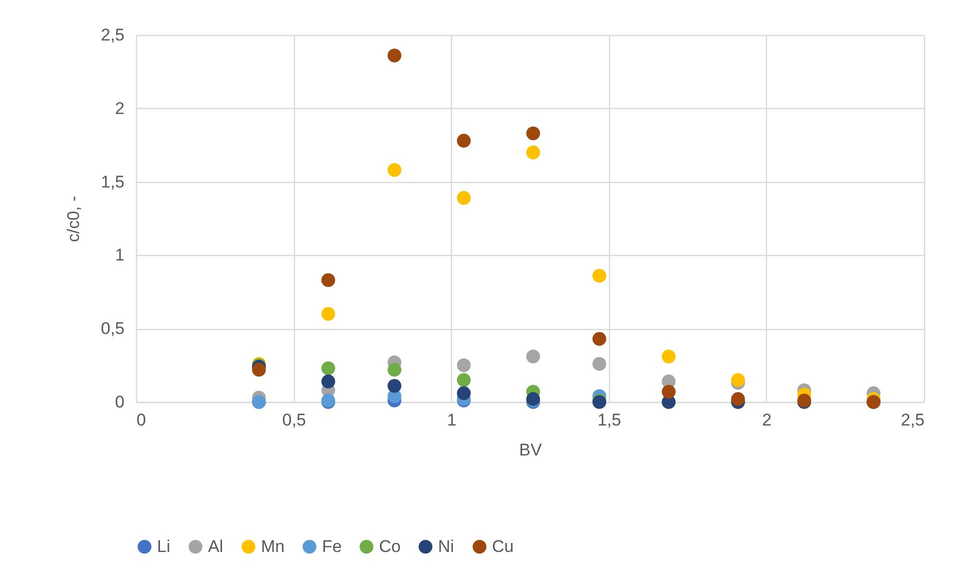  What do you see at coordinates (141, 420) in the screenshot?
I see `x-tick-label: 0` at bounding box center [141, 420].